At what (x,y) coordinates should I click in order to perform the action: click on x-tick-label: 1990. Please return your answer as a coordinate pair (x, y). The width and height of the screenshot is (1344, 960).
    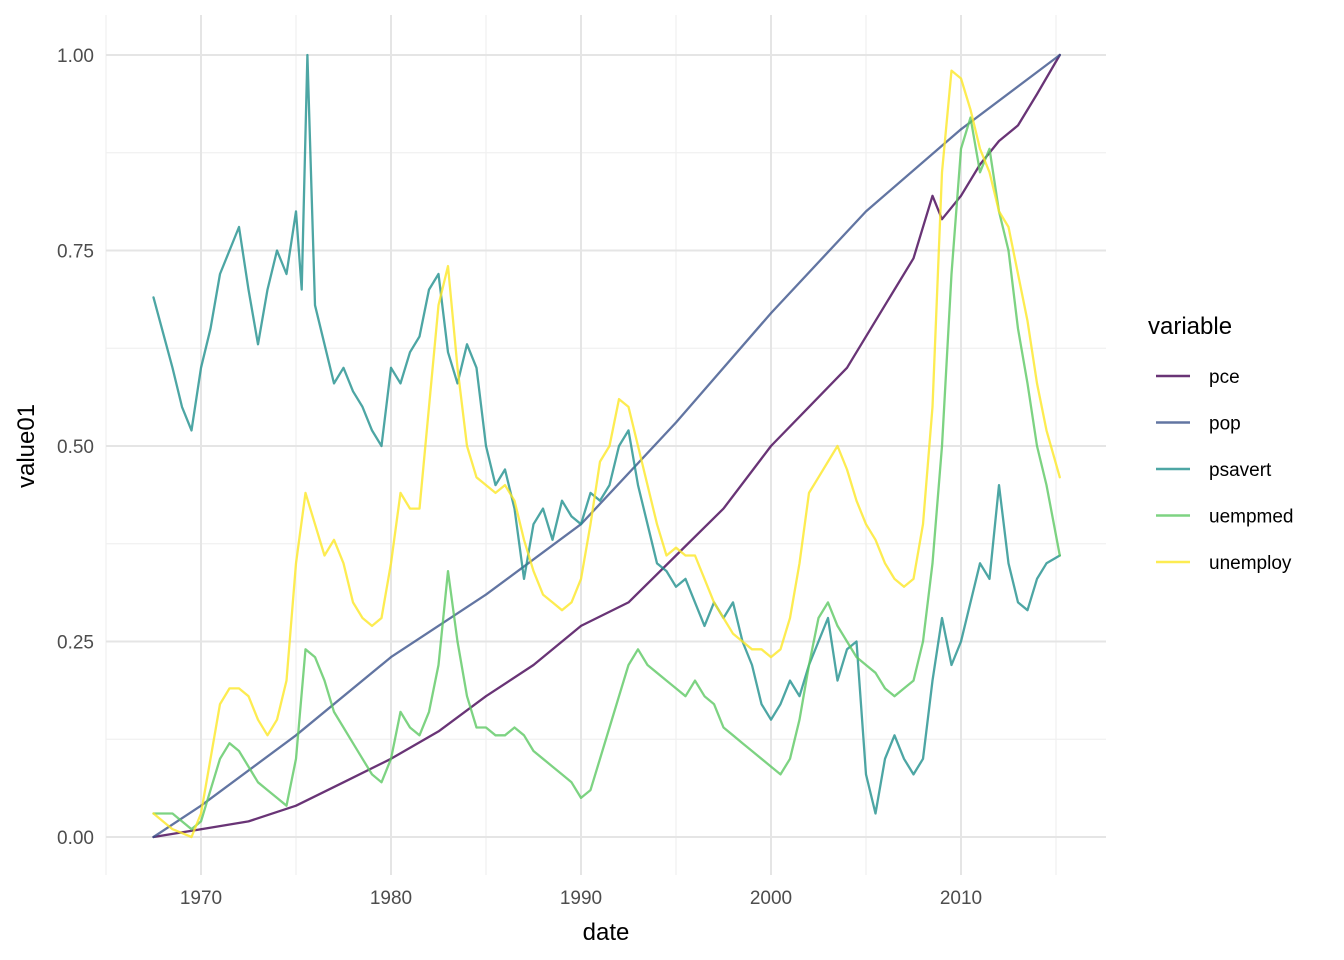
    Looking at the image, I should click on (581, 898).